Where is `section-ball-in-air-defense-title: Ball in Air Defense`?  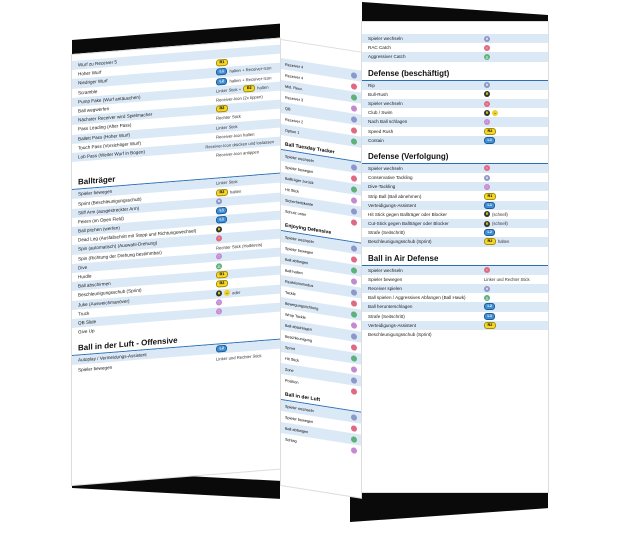
section-ball-in-air-defense-title: Ball in Air Defense is located at coordinates (455, 258).